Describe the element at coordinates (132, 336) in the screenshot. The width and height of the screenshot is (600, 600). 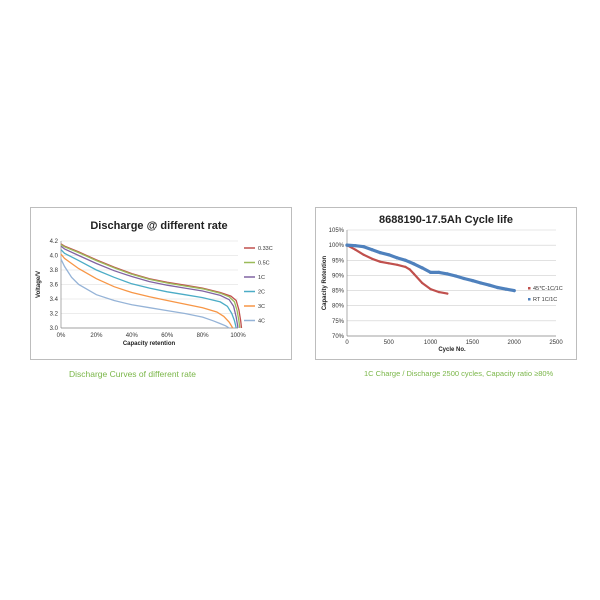
I see `x-tick-label: 40%` at that location.